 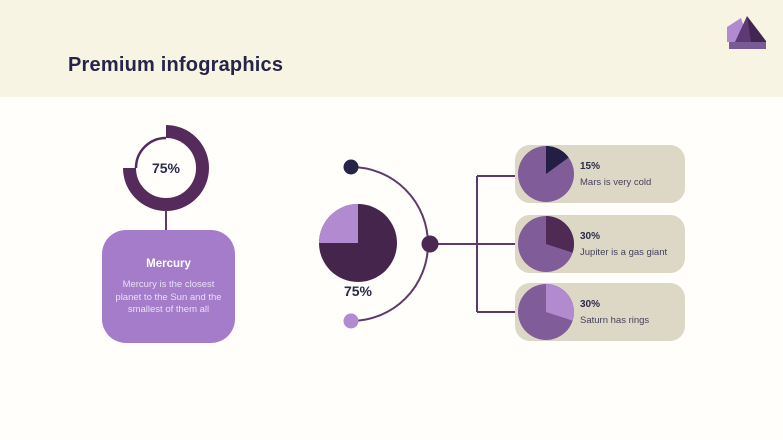 I want to click on center-pie-percent-label: 75%, so click(x=358, y=291).